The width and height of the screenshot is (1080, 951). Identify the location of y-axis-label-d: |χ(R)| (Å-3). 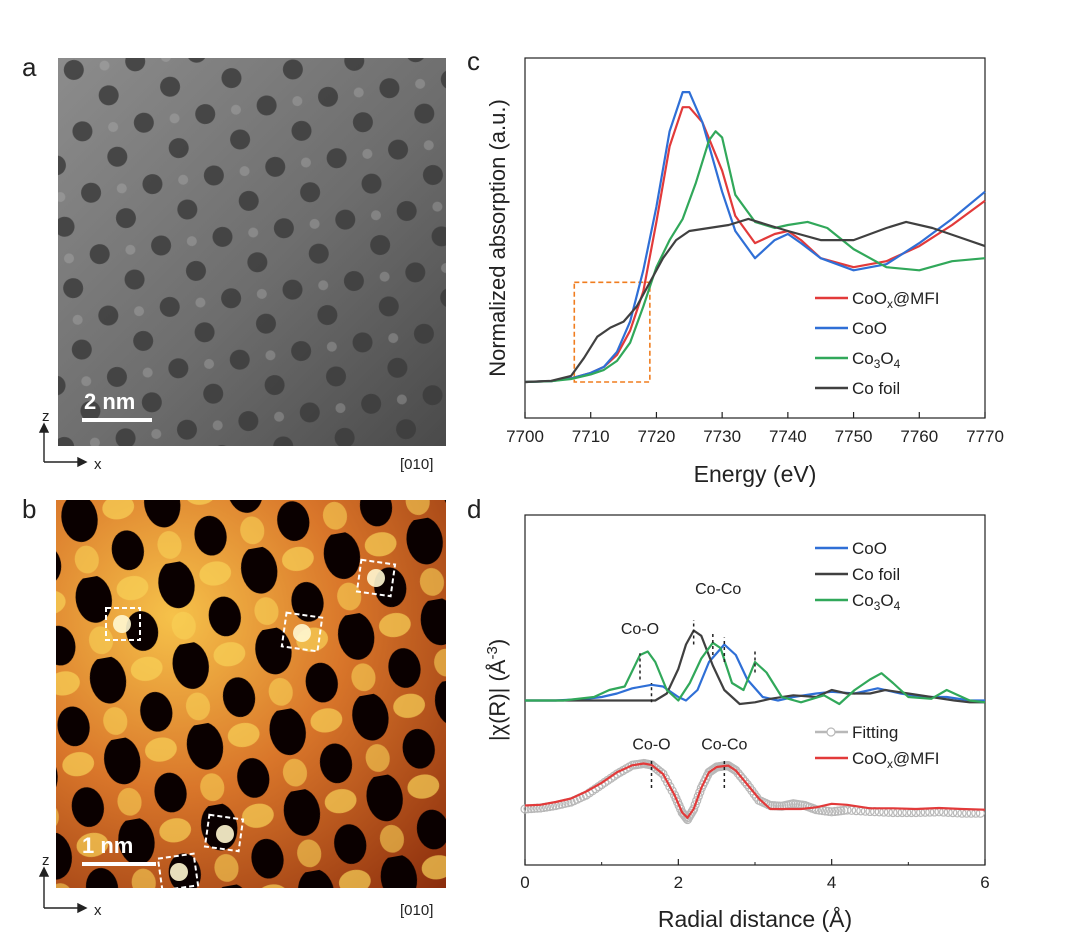
(497, 690).